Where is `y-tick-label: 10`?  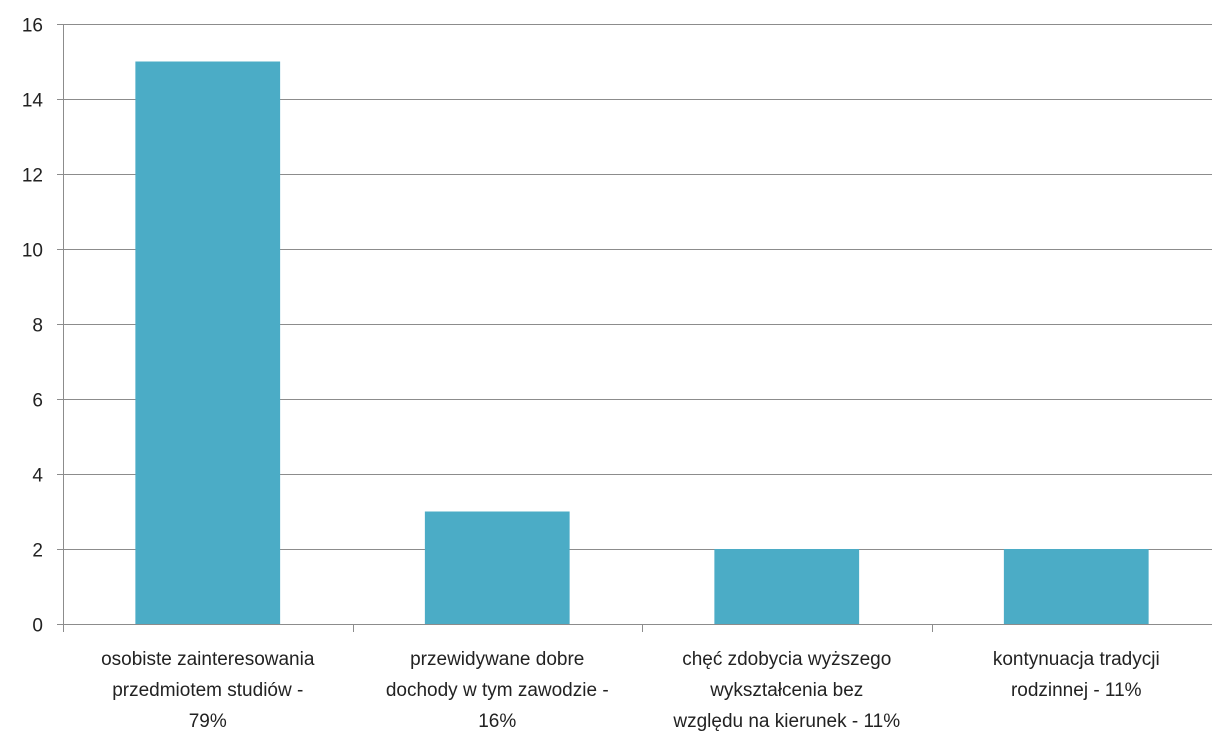
y-tick-label: 10 is located at coordinates (32, 251).